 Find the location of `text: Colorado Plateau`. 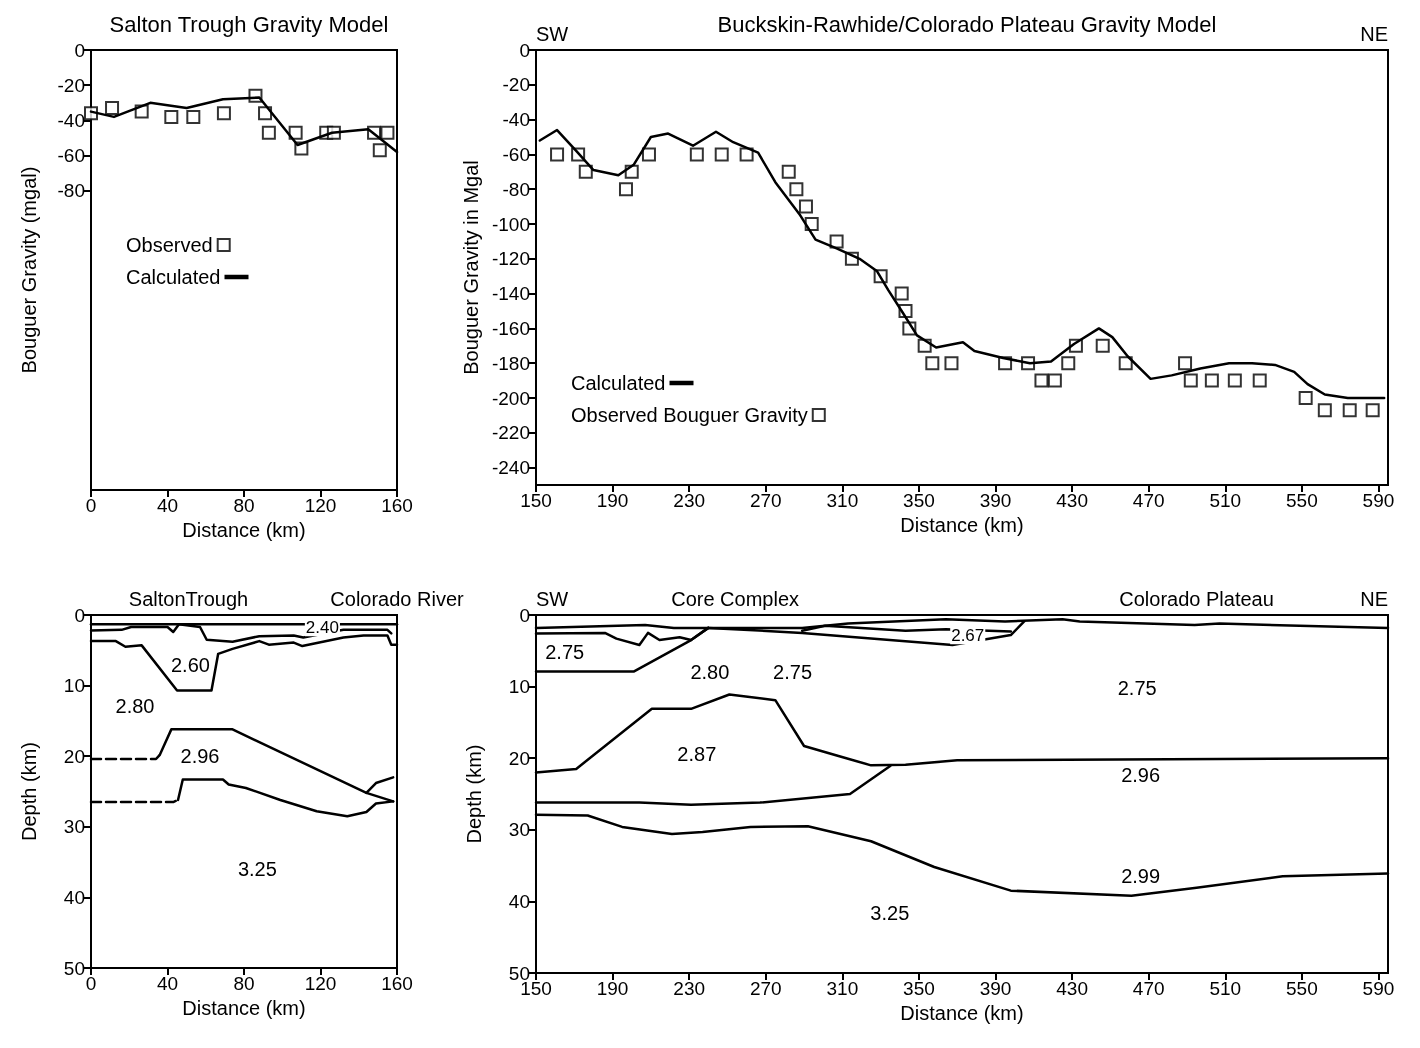

text: Colorado Plateau is located at coordinates (1196, 599).